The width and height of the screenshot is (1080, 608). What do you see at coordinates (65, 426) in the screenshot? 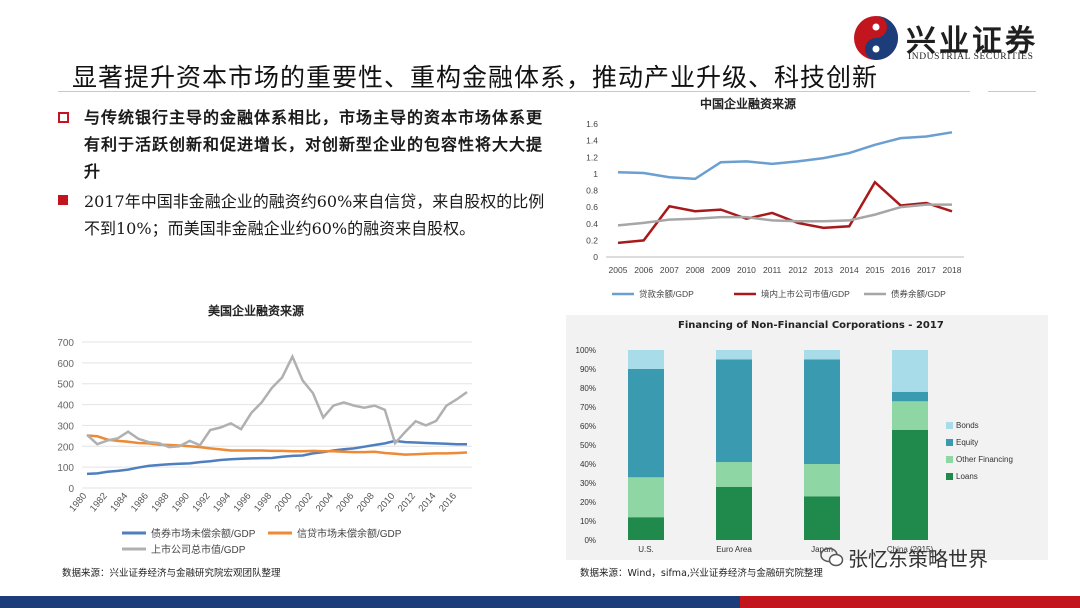
I see `y-tick-label: 300` at bounding box center [65, 426].